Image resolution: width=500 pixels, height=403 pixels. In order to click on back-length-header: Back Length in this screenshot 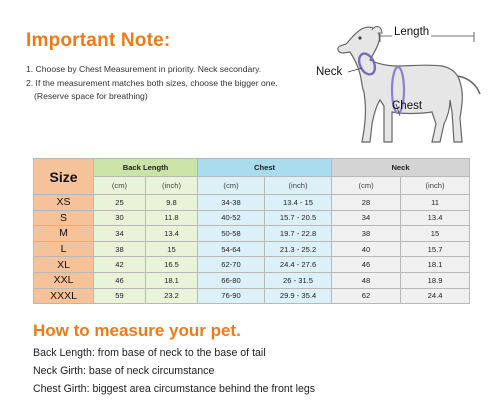, I will do `click(145, 167)`.